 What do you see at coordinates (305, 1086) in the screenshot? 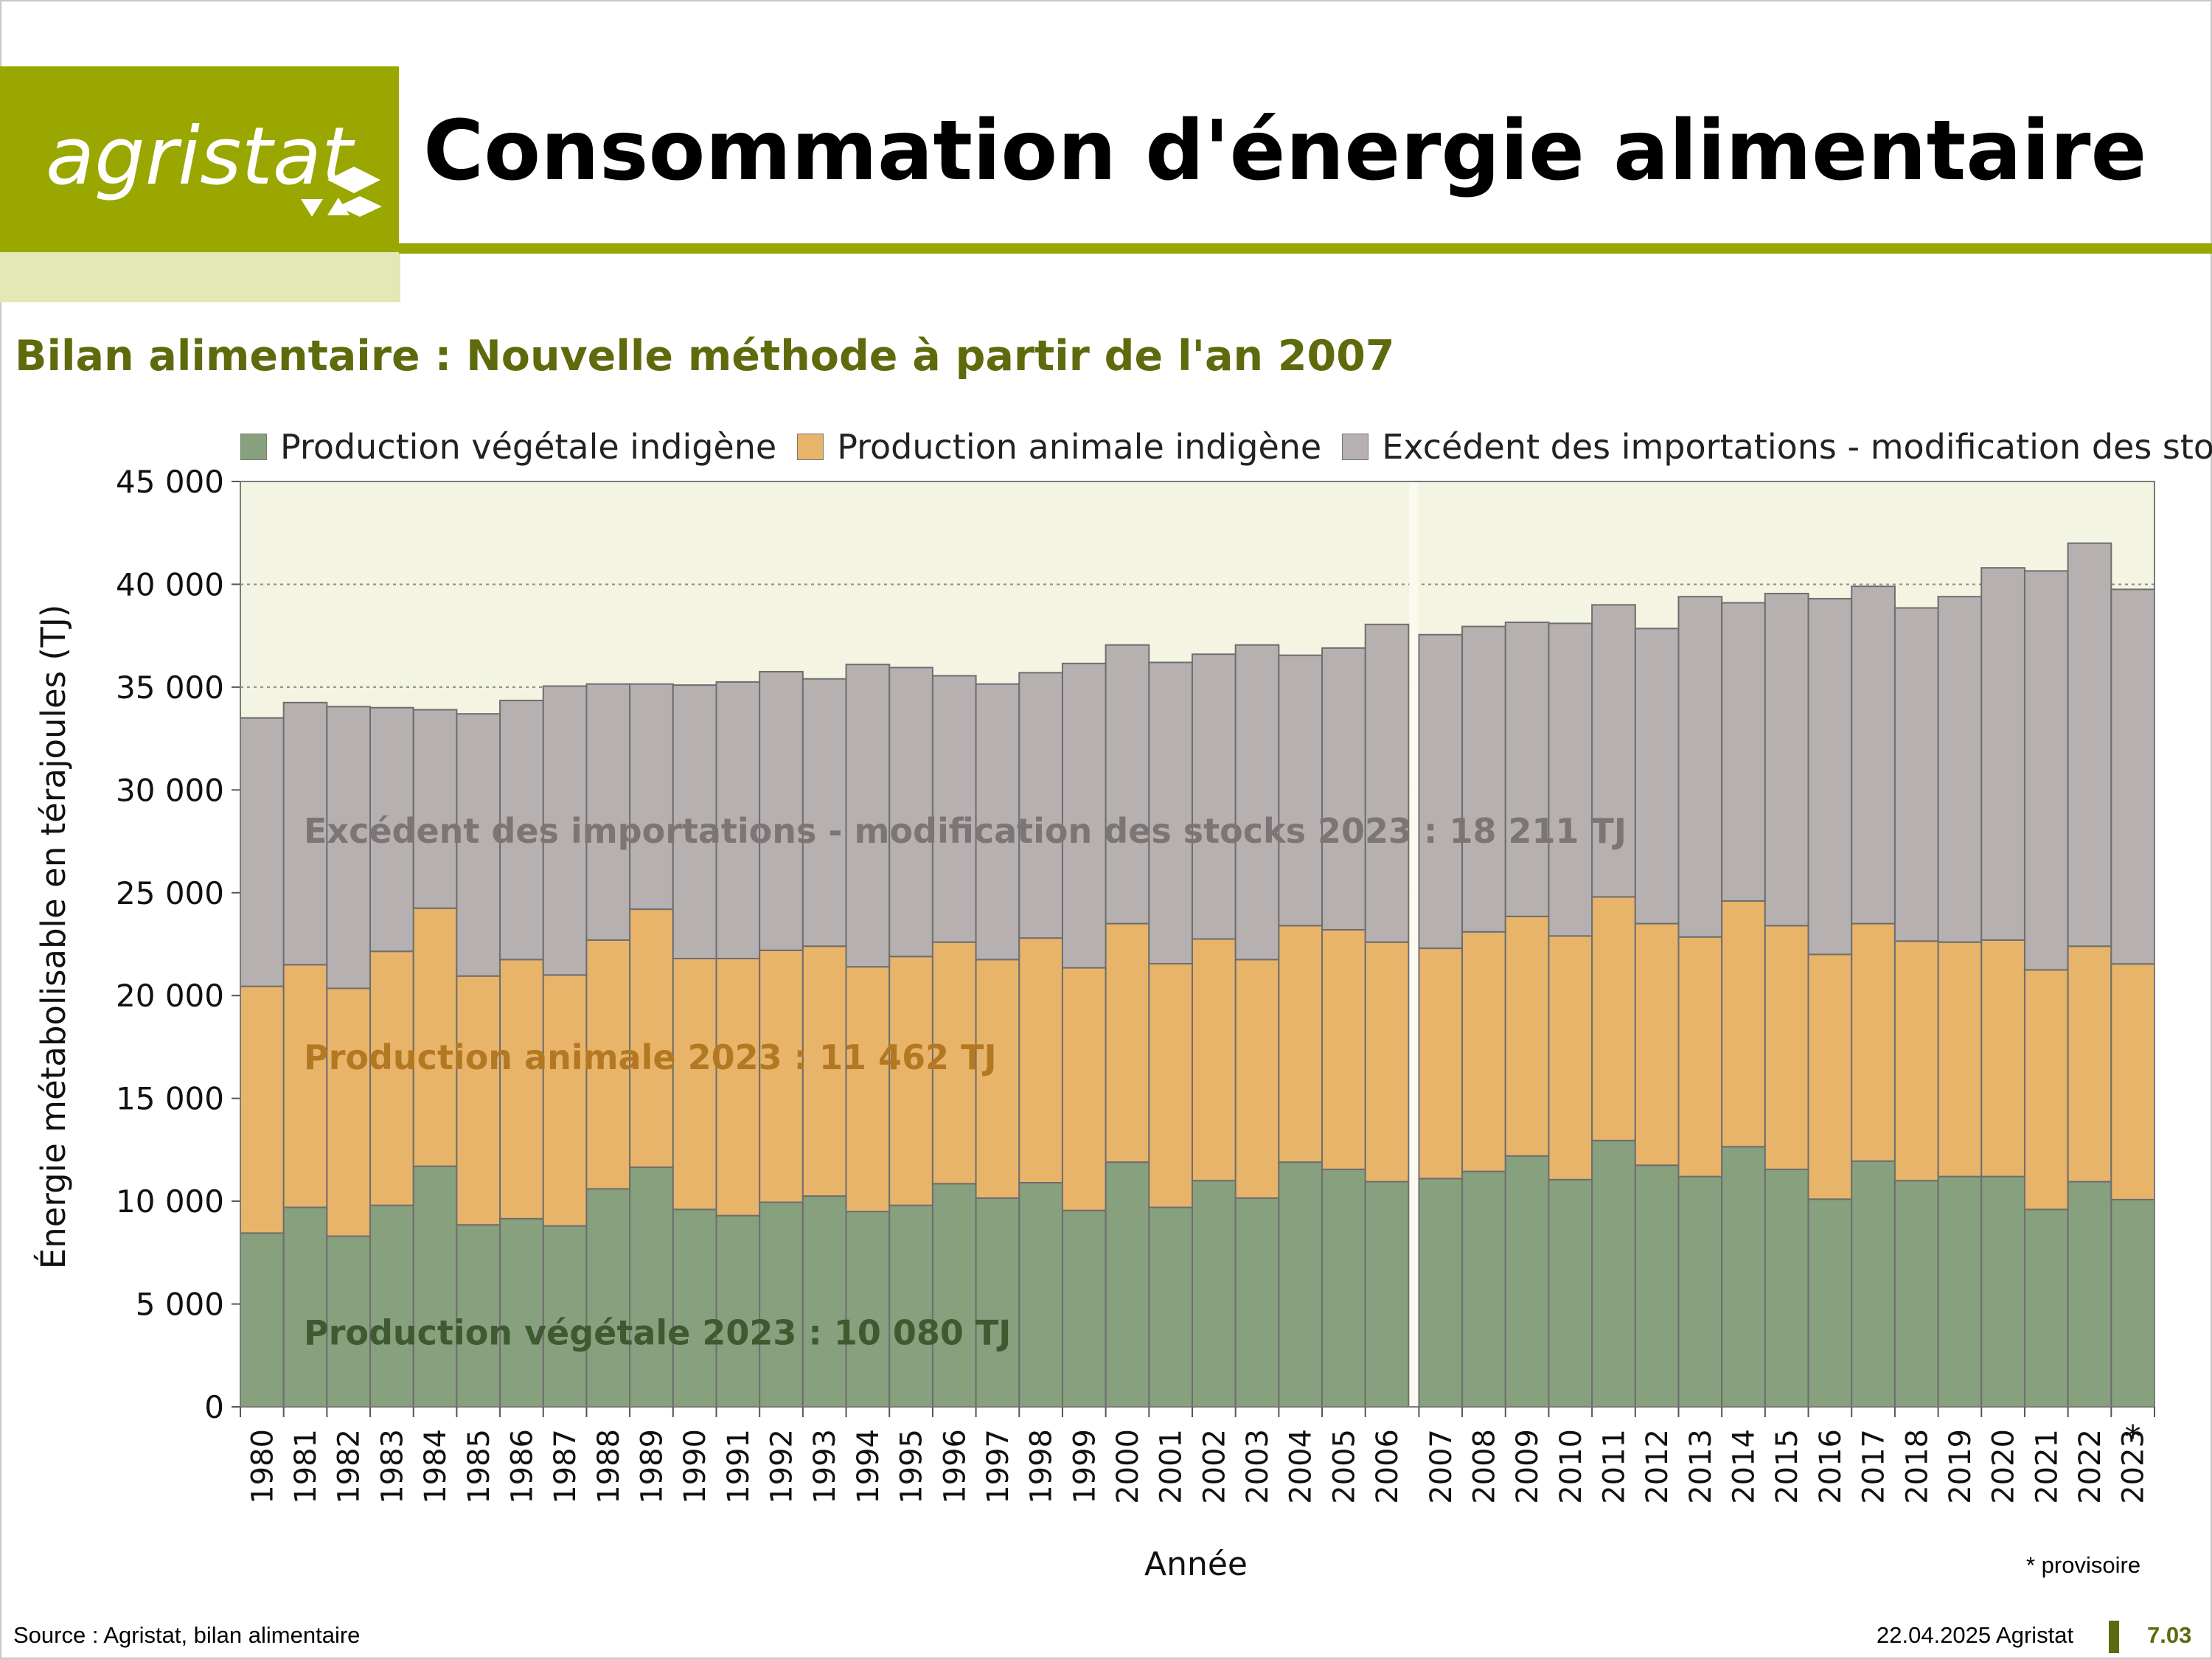
I see `bar-animal-1981` at bounding box center [305, 1086].